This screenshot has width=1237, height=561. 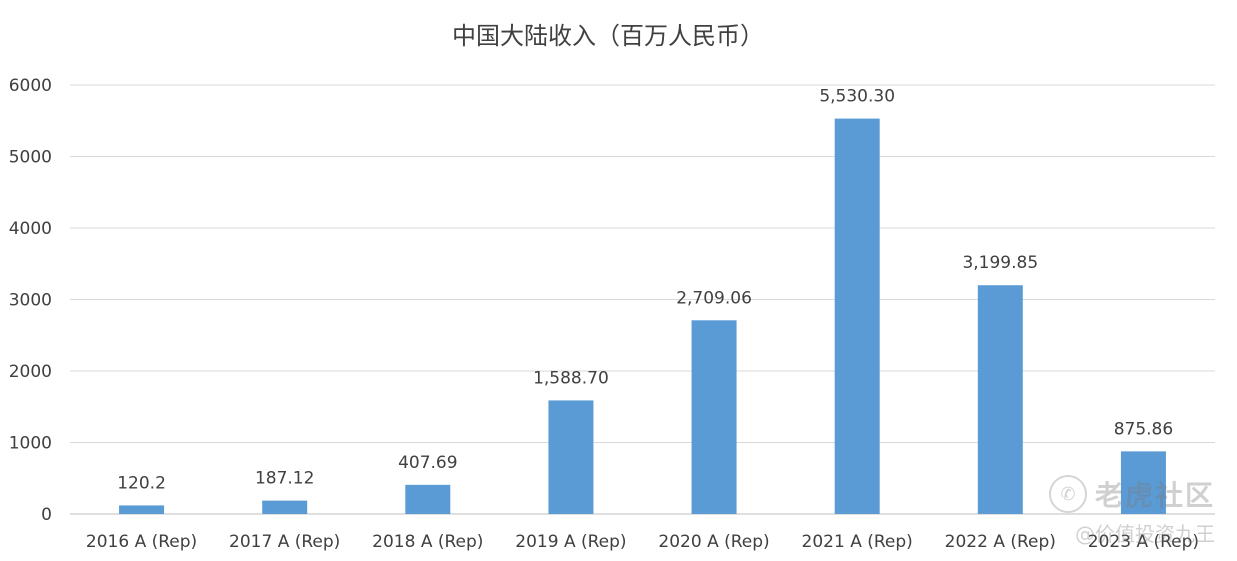 I want to click on data-label: 1,588.70, so click(x=571, y=378).